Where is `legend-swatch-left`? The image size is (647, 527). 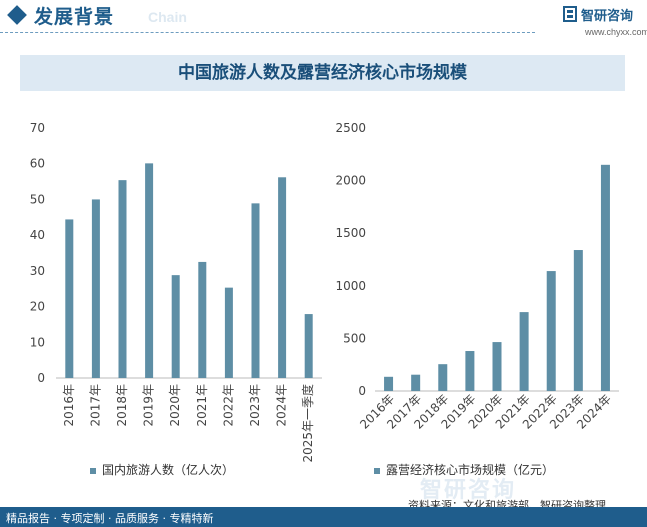 legend-swatch-left is located at coordinates (93, 470).